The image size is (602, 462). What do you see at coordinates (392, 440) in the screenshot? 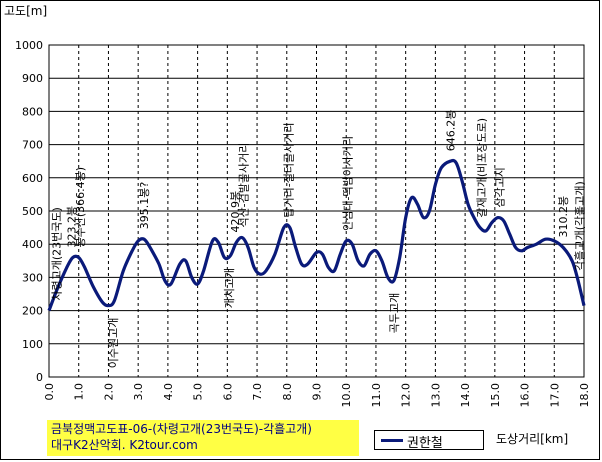
I see `legend-swatch` at bounding box center [392, 440].